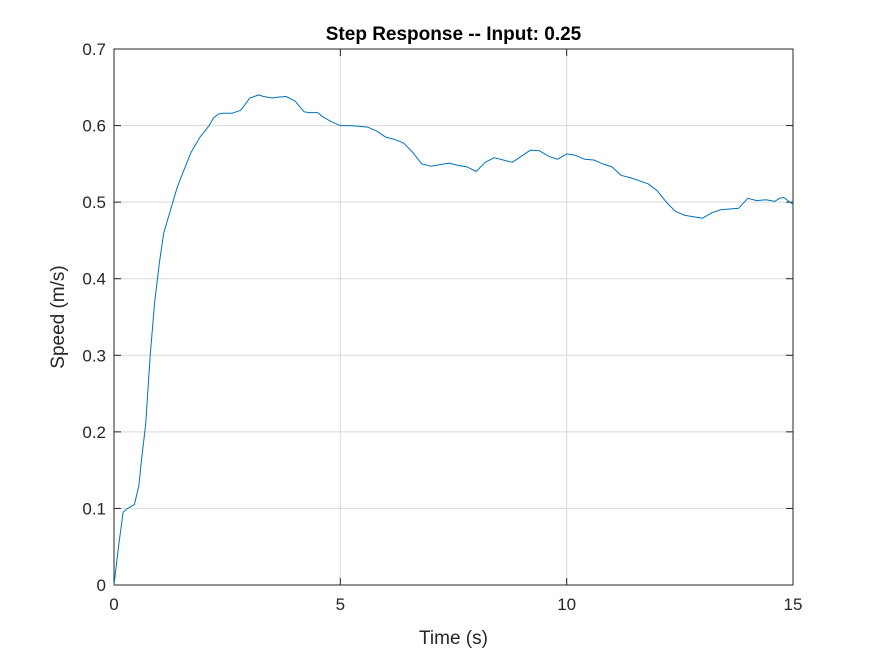  What do you see at coordinates (94, 202) in the screenshot?
I see `y-tick-label: 0.5` at bounding box center [94, 202].